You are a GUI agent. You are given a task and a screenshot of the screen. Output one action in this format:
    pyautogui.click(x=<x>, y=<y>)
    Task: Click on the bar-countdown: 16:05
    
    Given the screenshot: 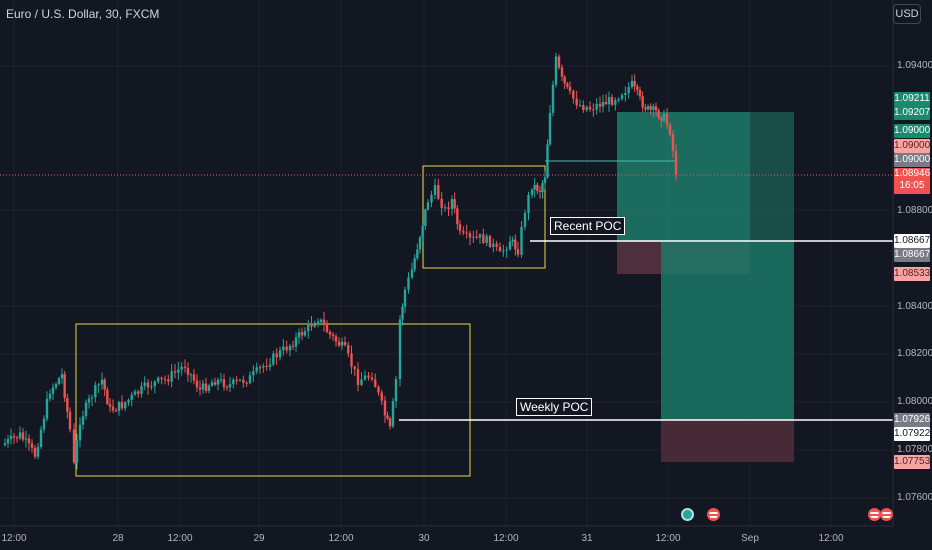 What is the action you would take?
    pyautogui.click(x=912, y=185)
    